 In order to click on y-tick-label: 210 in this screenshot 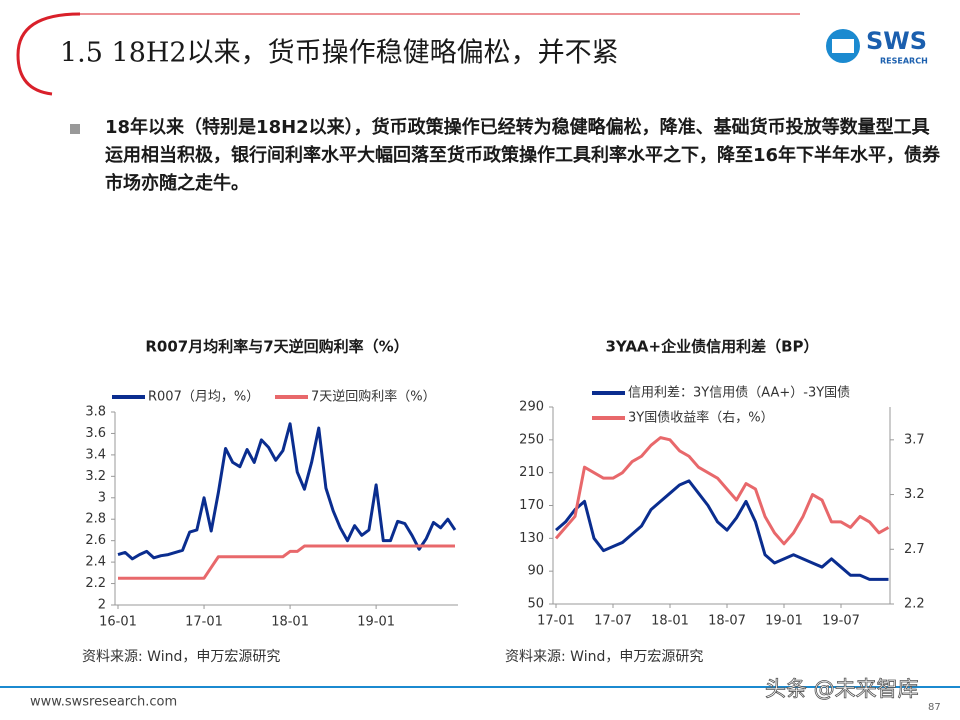, I will do `click(531, 472)`.